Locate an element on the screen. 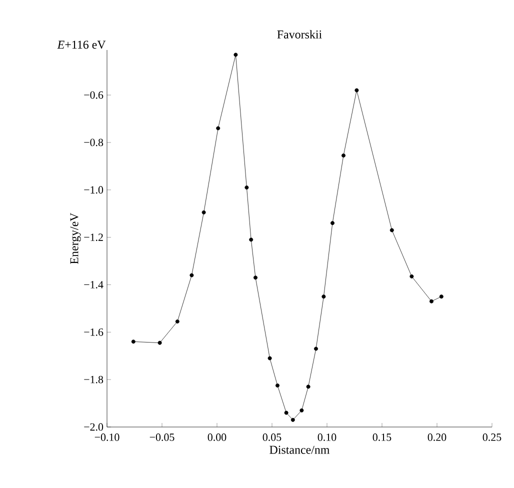 The width and height of the screenshot is (514, 488). text: E+116 eV is located at coordinates (81, 44).